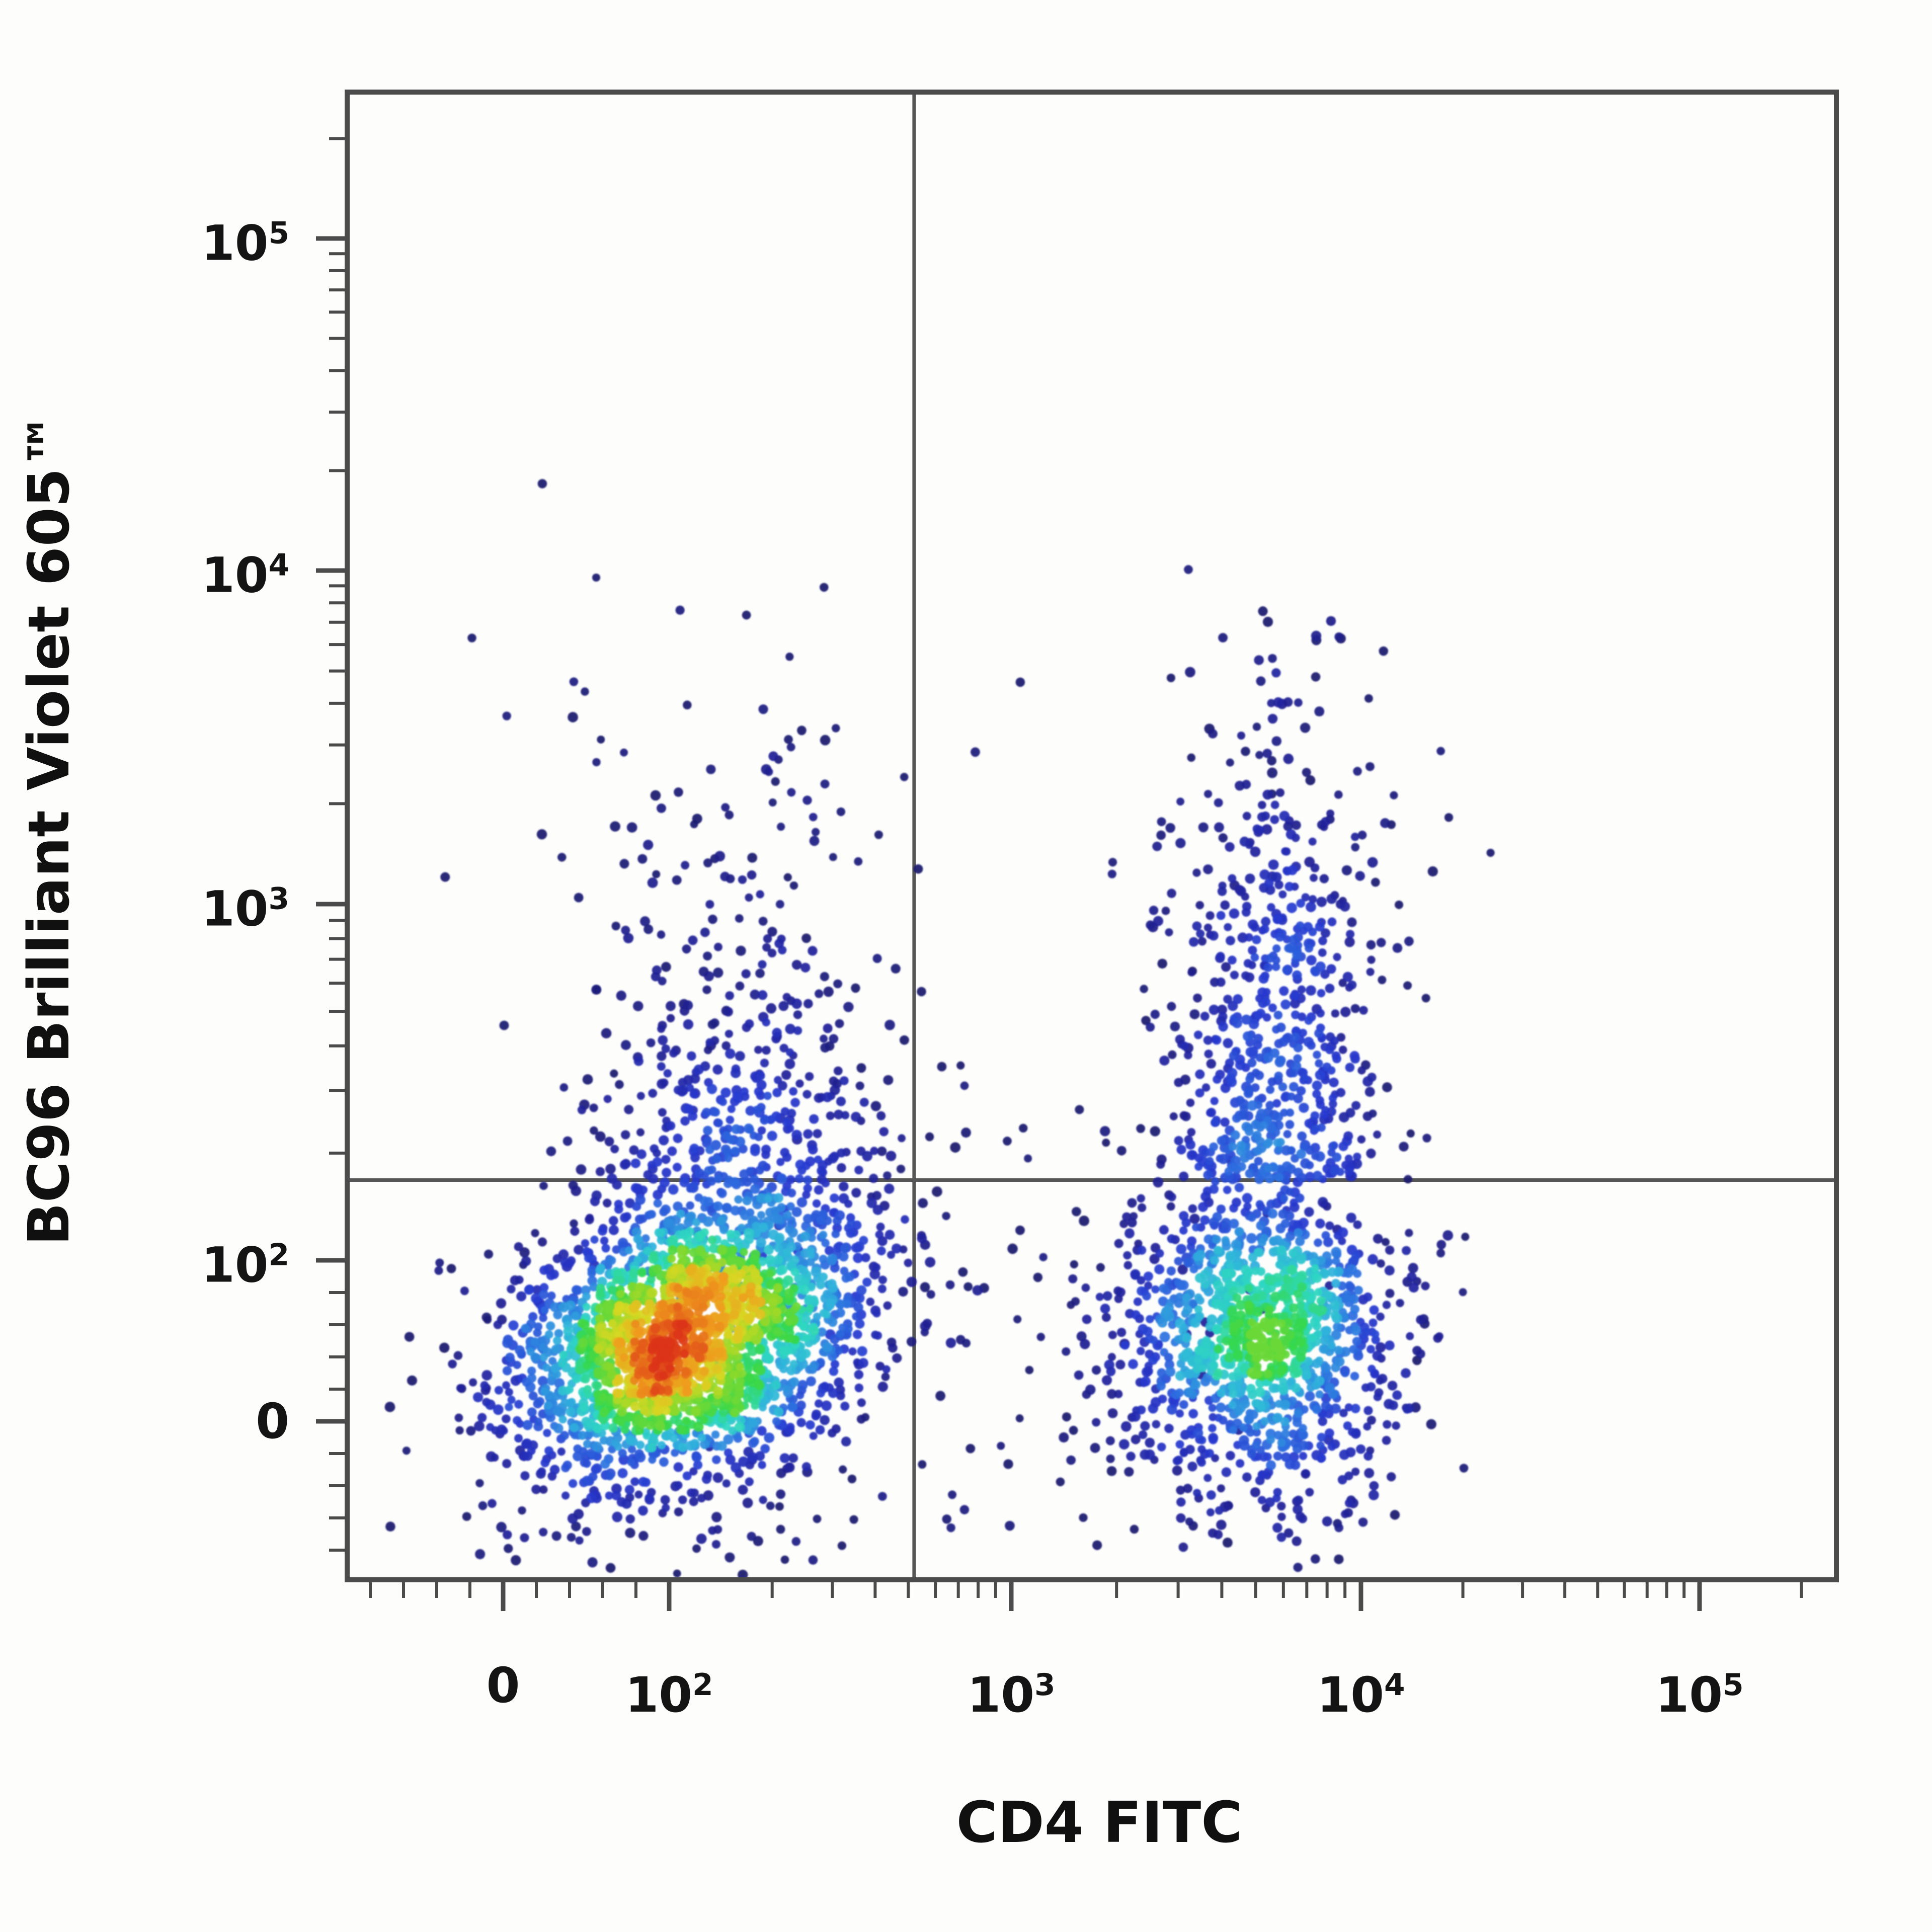 The height and width of the screenshot is (1932, 1932). I want to click on x-tick-label-0: 0, so click(503, 1686).